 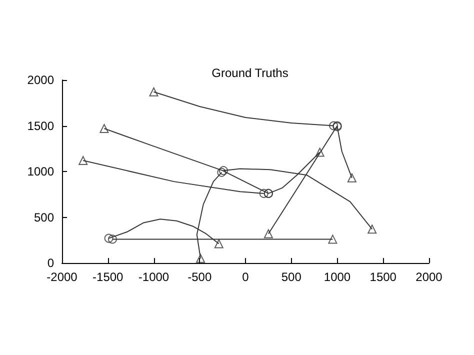 I want to click on x-tick-label: -1000, so click(x=154, y=277).